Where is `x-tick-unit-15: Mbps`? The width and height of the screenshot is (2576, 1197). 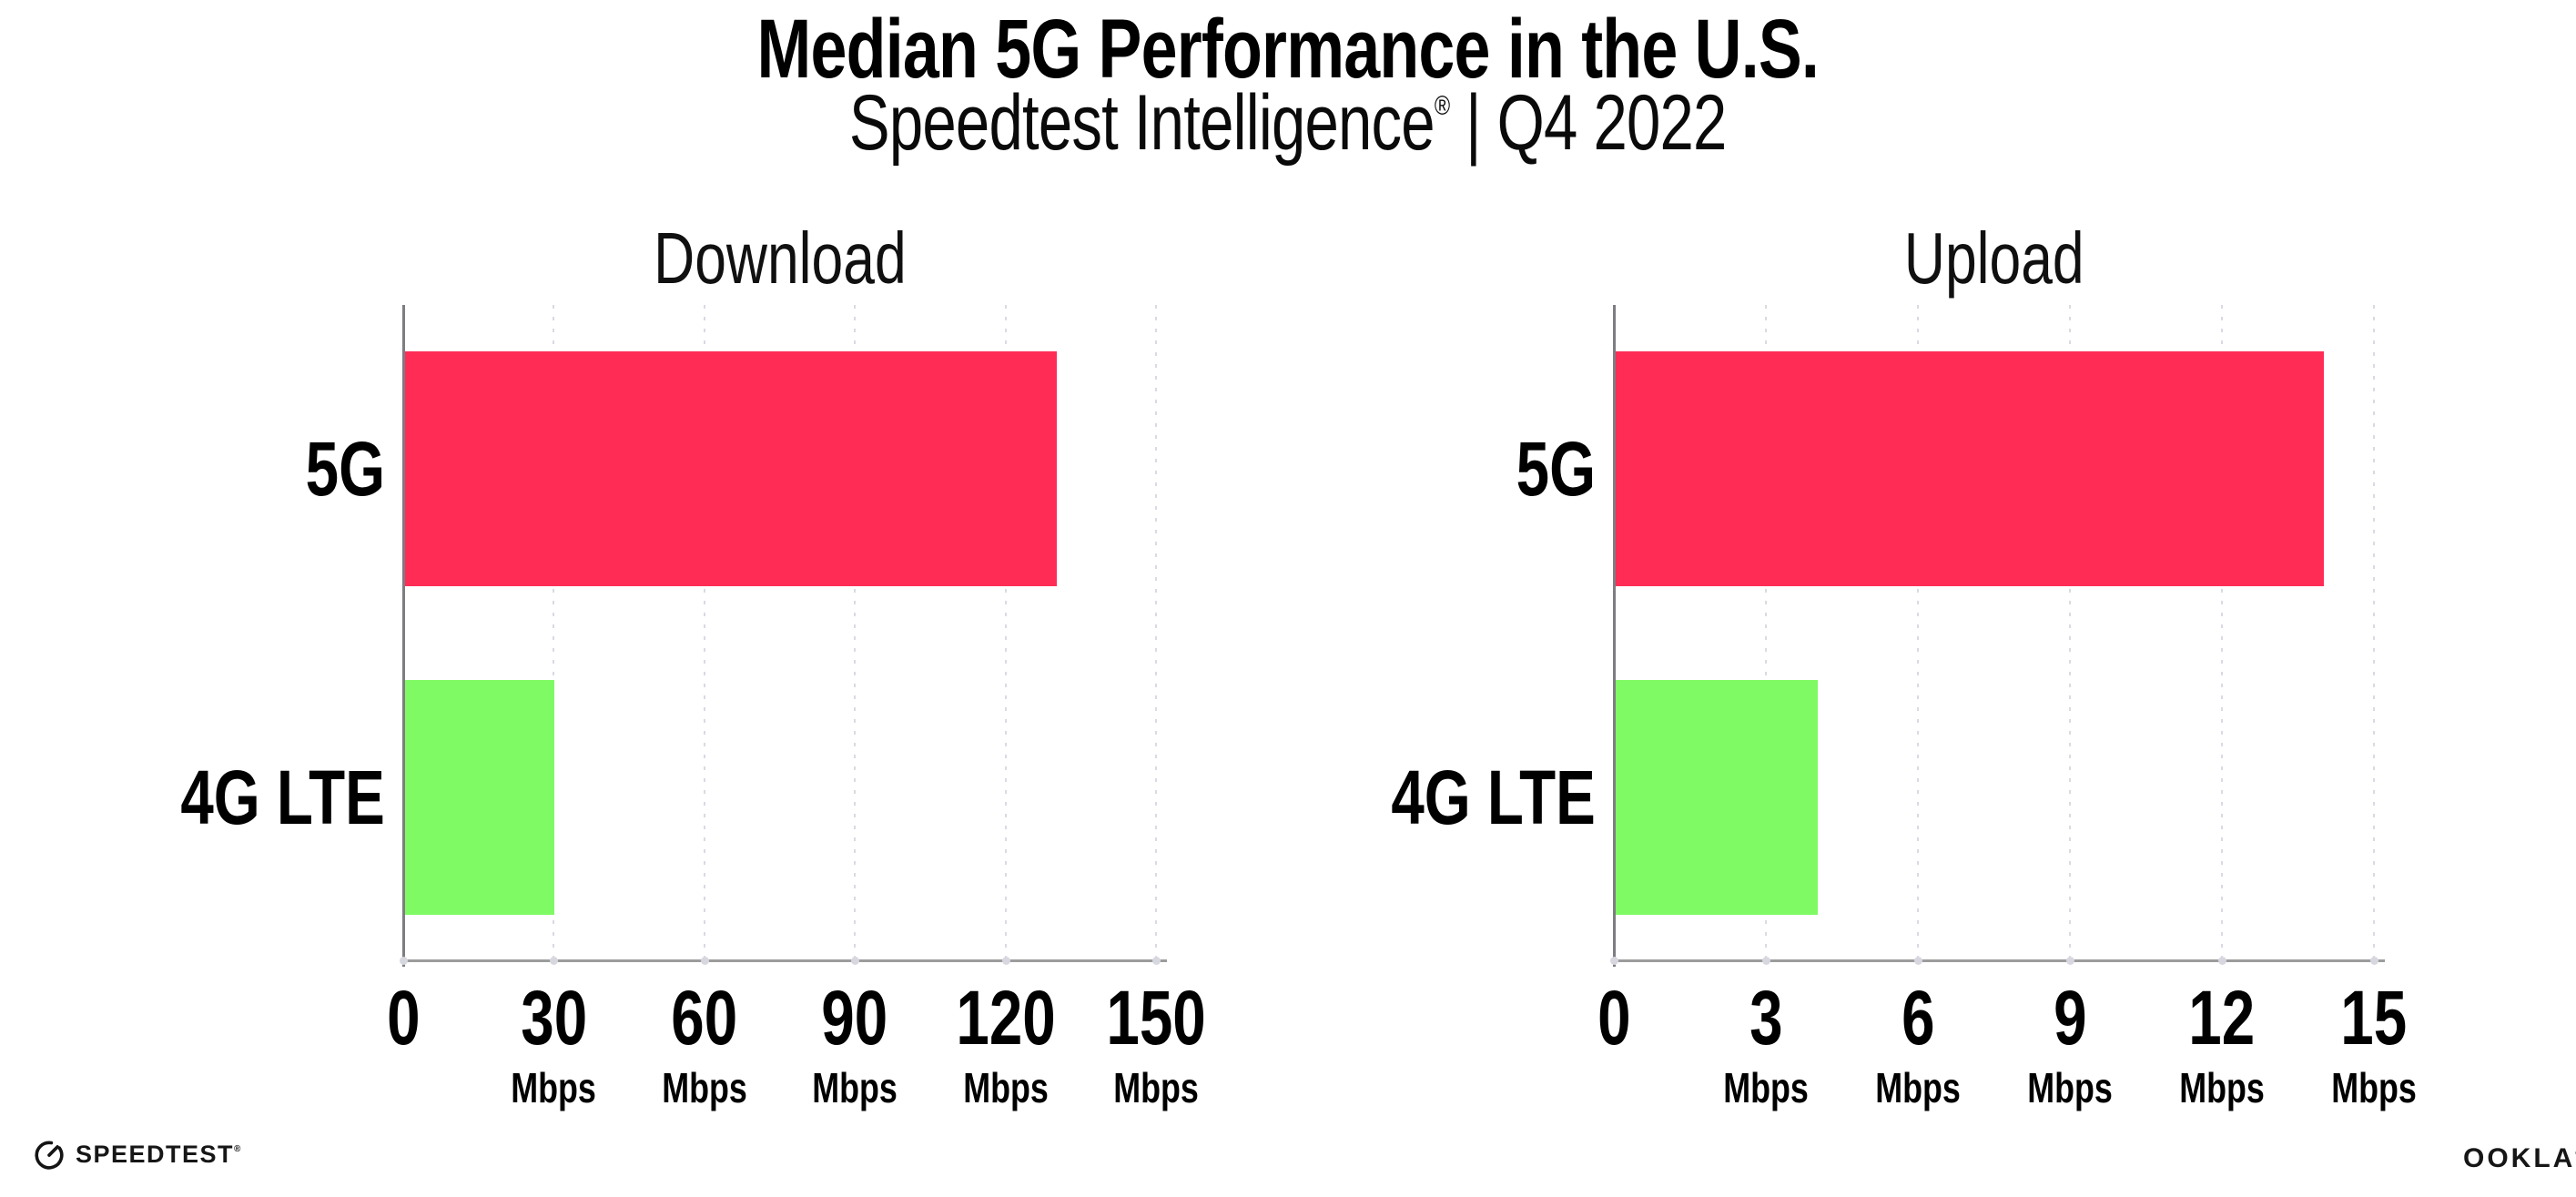
x-tick-unit-15: Mbps is located at coordinates (2374, 1088).